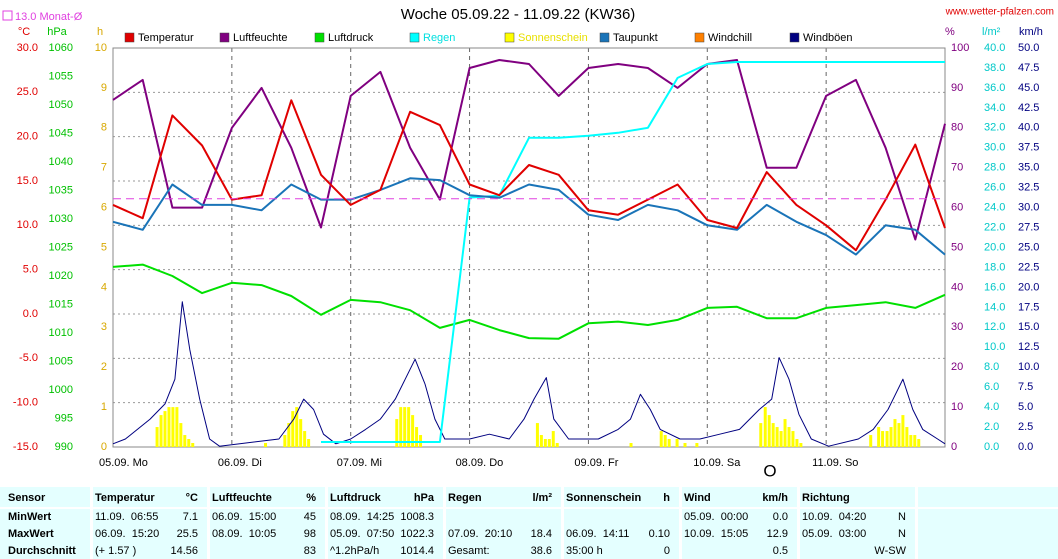 The width and height of the screenshot is (1058, 559). I want to click on table-cell: 08.09. 10:05, so click(244, 534).